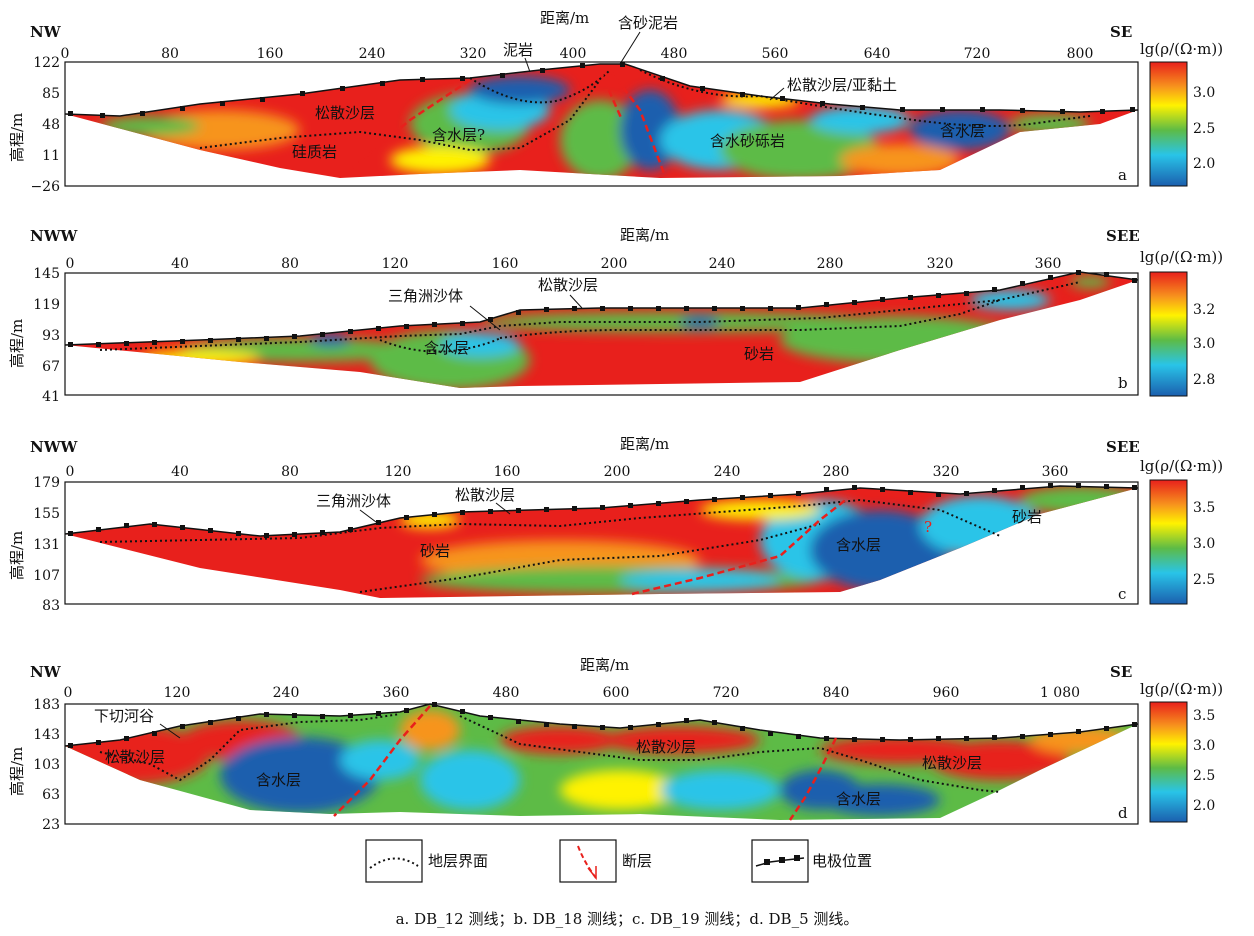 The height and width of the screenshot is (936, 1254). I want to click on panel-b-colorbar-title: lg(ρ/(Ω·m)), so click(1181, 257).